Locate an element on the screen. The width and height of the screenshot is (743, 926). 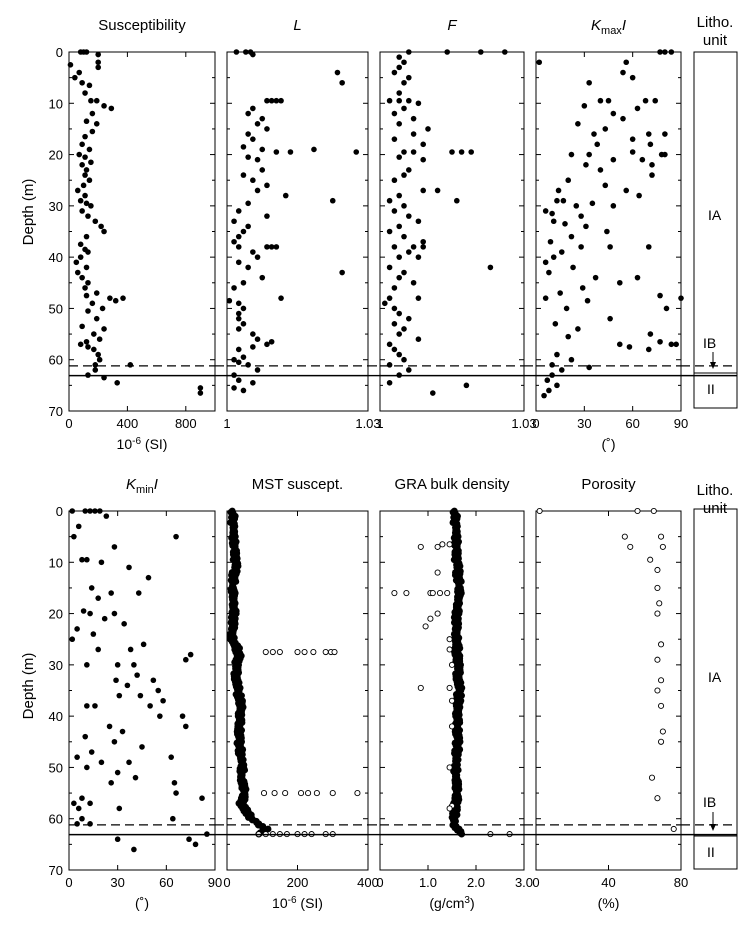
litho-column-box is located at coordinates (715, 230).